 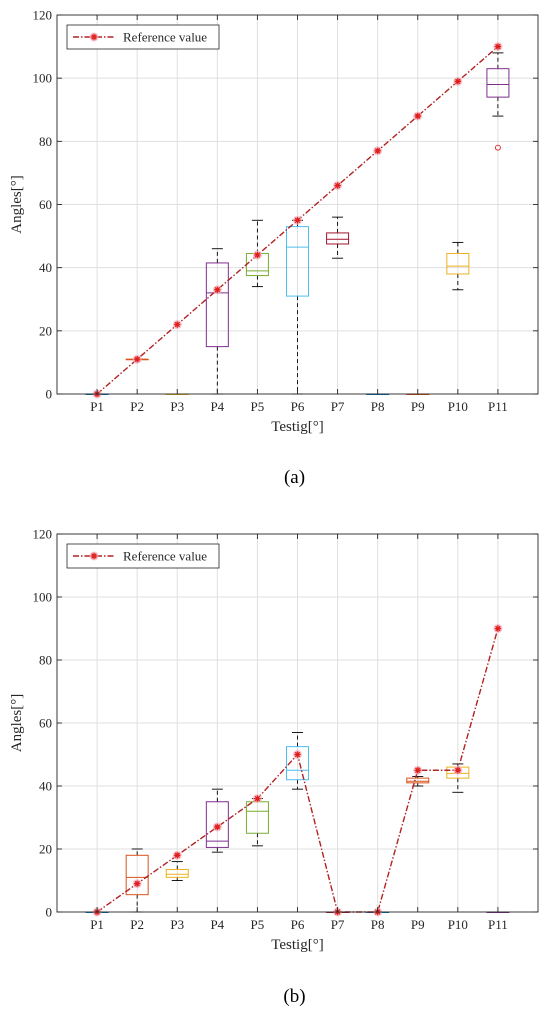 I want to click on box-P3, so click(x=177, y=871).